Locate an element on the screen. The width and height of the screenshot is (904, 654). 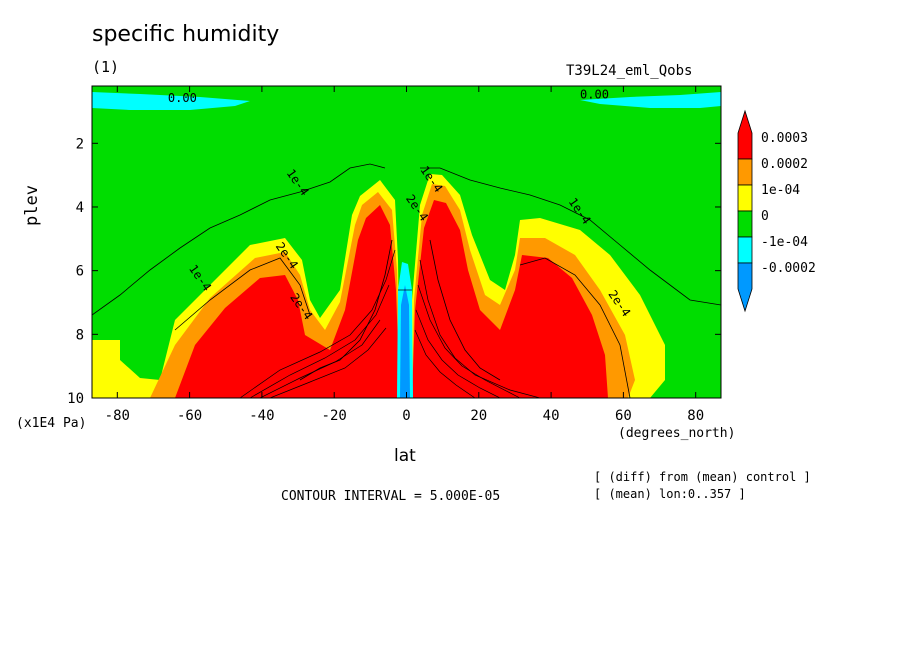
colorbar: 0.0003 0.0002 1e-04 0 -1e-04 -0.0002 is located at coordinates (776, 211).